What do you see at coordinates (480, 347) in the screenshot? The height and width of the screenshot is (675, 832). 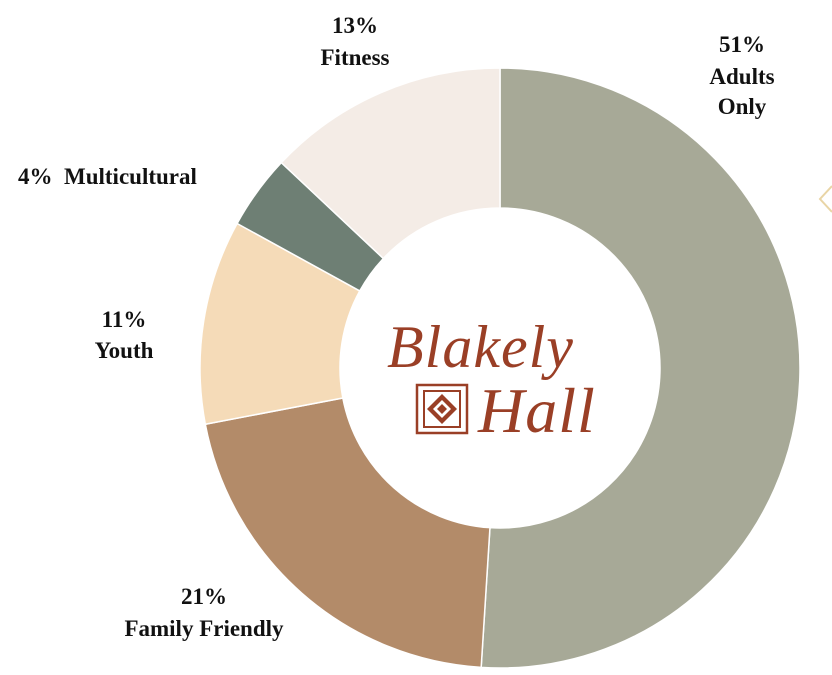 I see `logo-line-1: Blakely` at bounding box center [480, 347].